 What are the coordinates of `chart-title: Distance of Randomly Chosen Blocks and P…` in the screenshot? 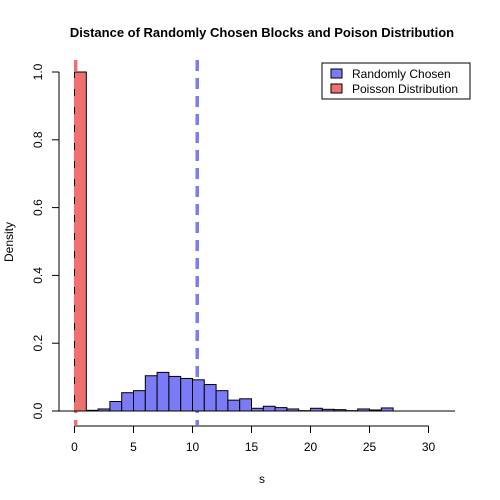 It's located at (262, 32).